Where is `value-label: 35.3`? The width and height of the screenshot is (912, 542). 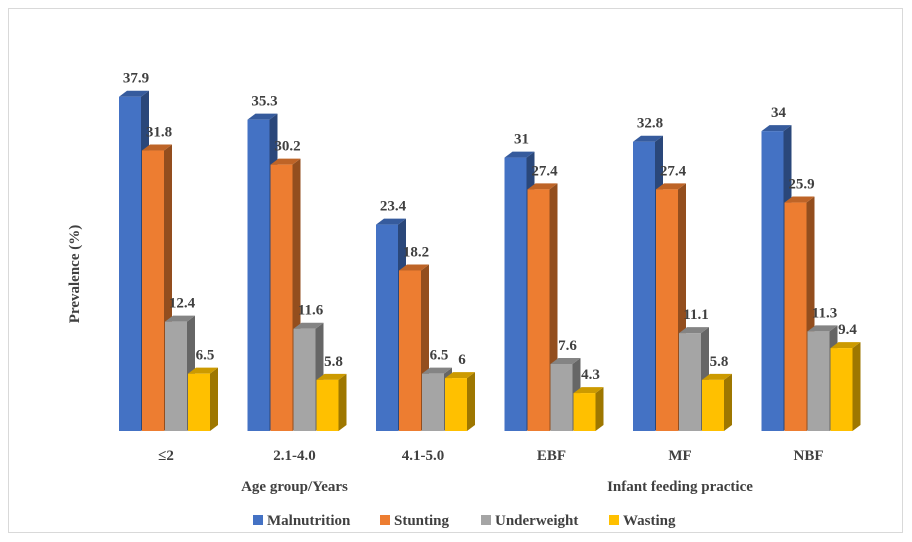
value-label: 35.3 is located at coordinates (264, 102).